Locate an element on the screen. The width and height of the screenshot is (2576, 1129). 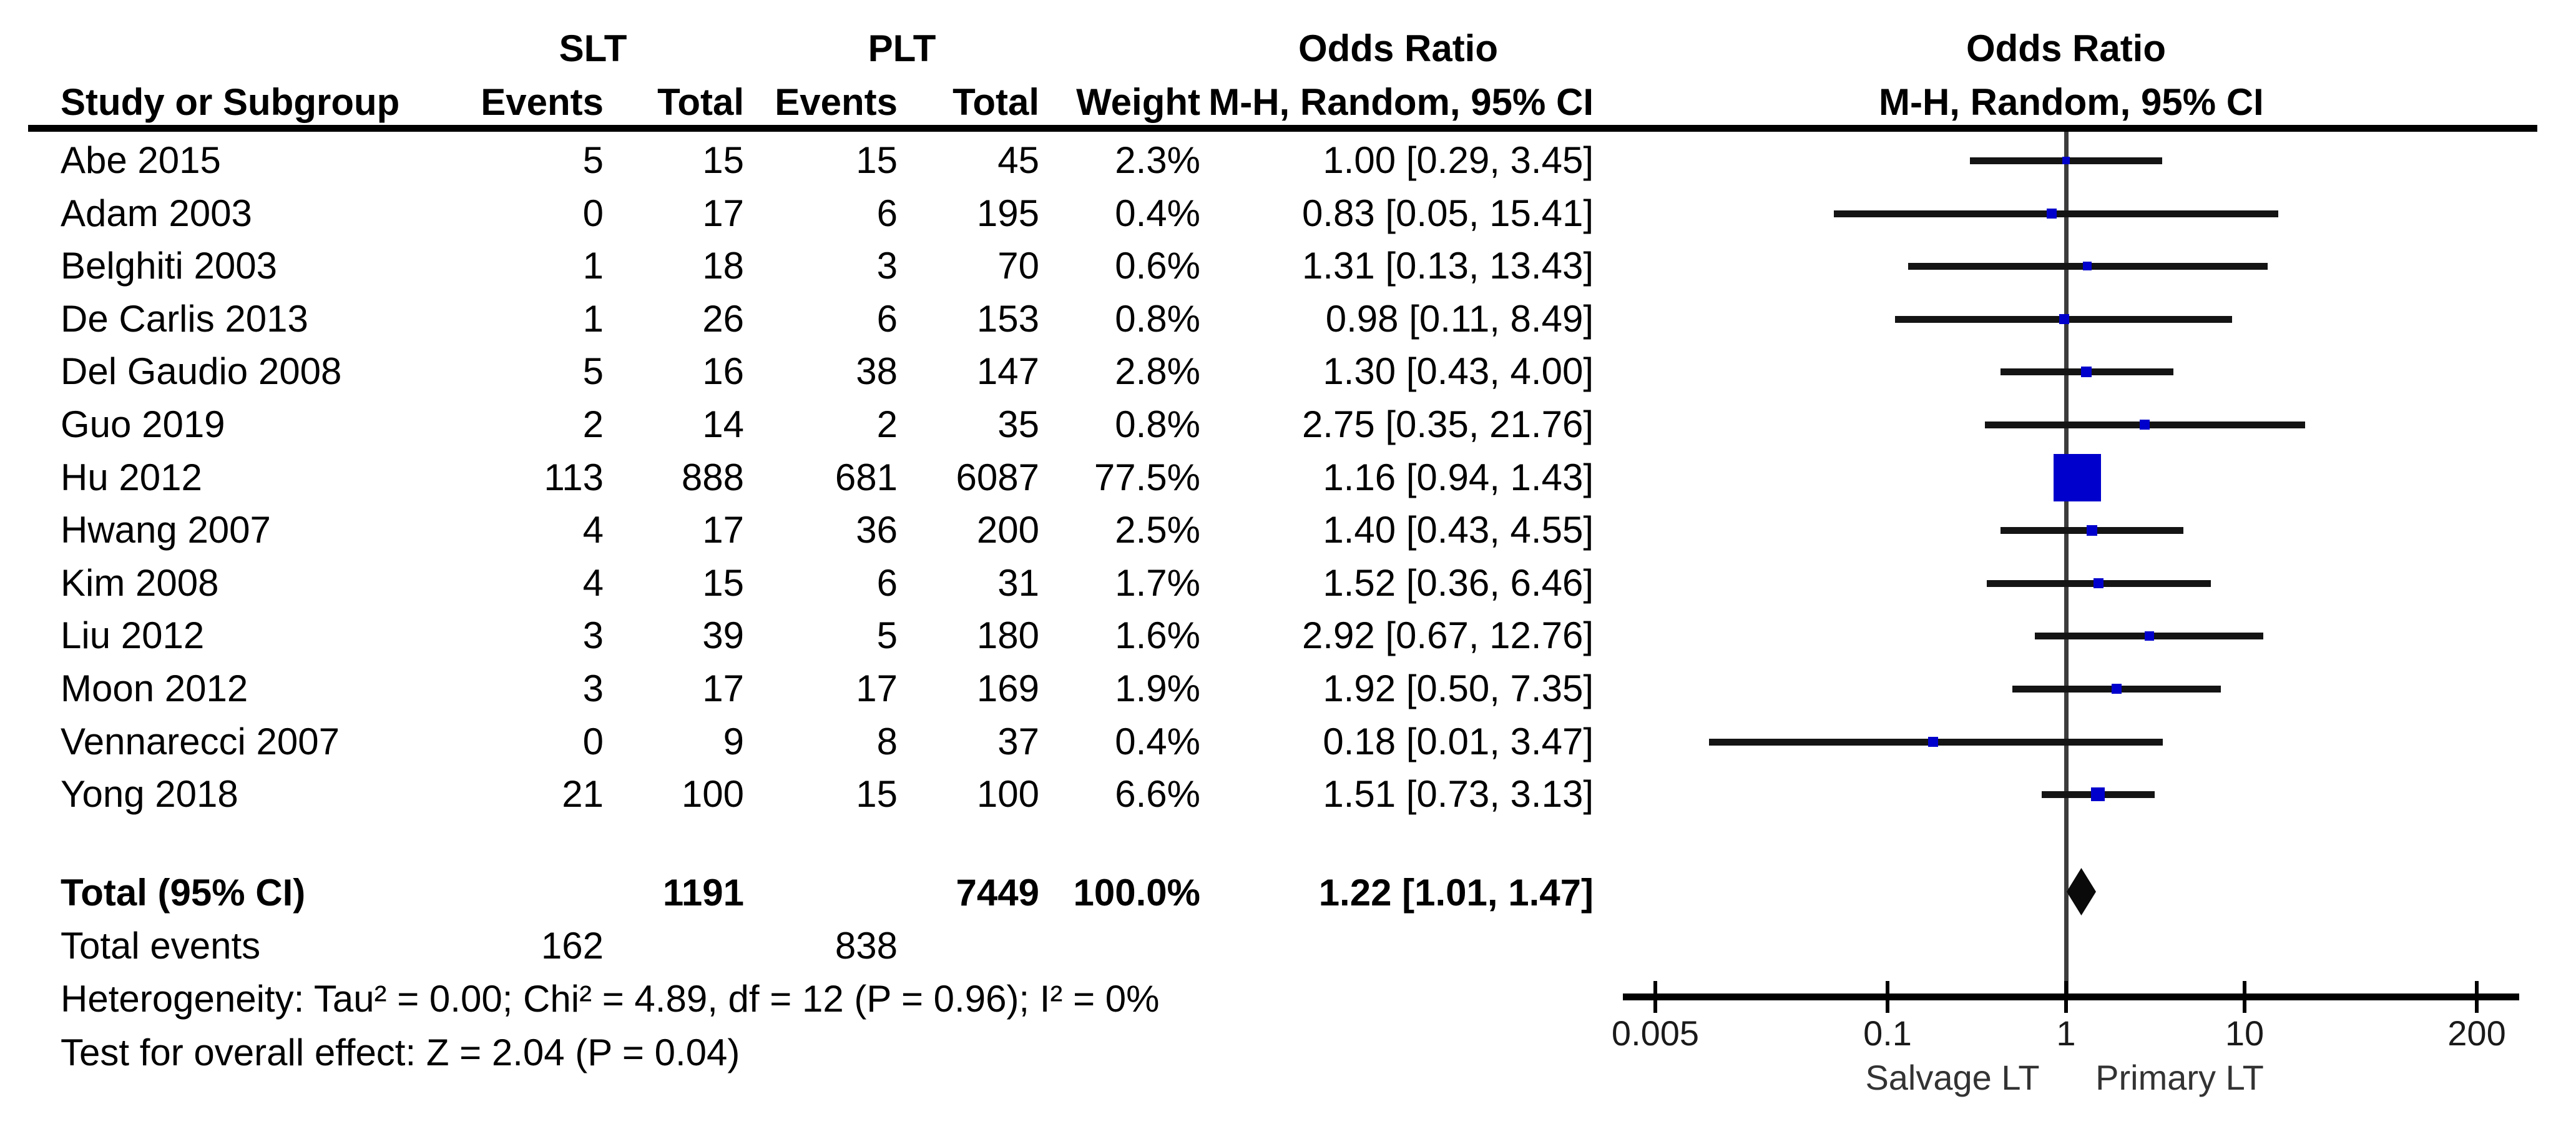
plt-total-value: 6087 is located at coordinates (997, 477).